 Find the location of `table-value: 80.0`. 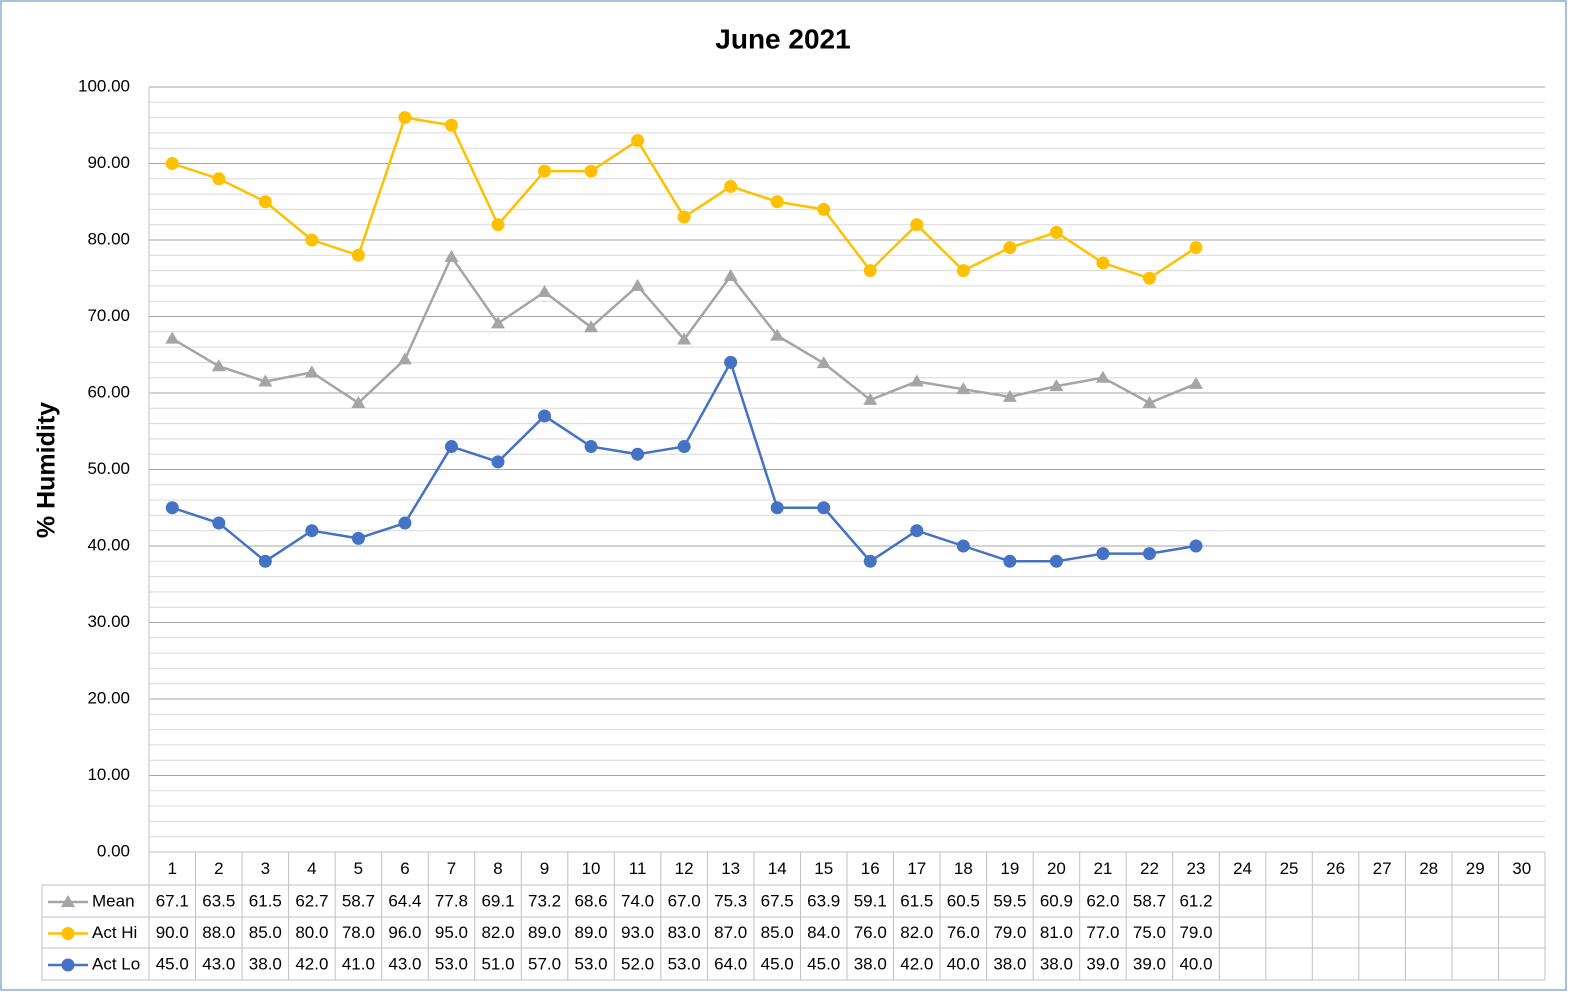

table-value: 80.0 is located at coordinates (311, 932).